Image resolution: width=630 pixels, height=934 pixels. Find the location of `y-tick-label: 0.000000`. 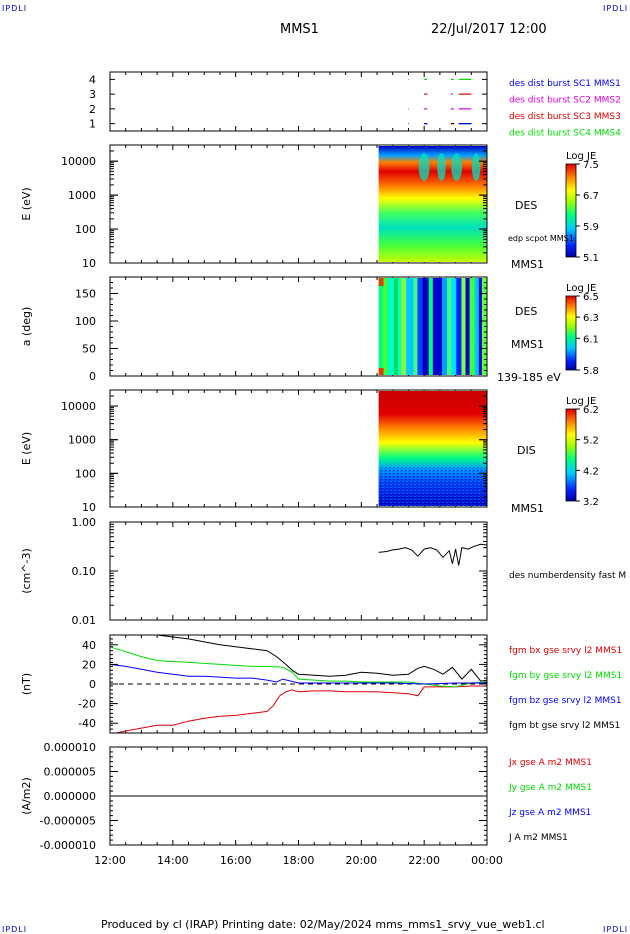

y-tick-label: 0.000000 is located at coordinates (70, 796).